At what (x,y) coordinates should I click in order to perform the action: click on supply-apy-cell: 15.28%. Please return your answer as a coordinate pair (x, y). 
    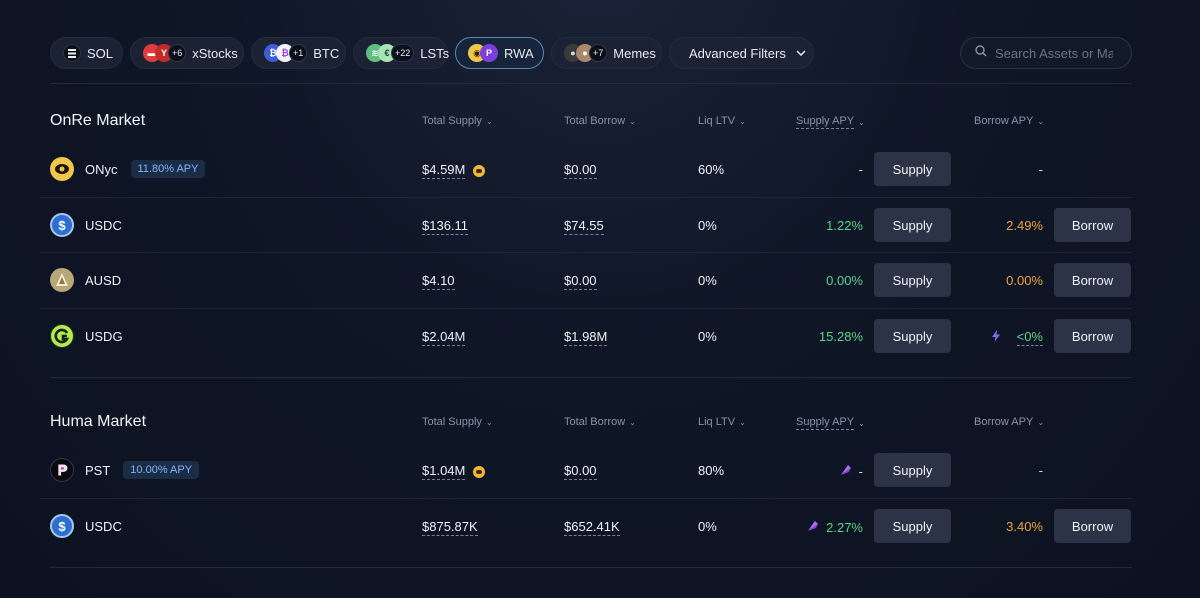
    Looking at the image, I should click on (840, 336).